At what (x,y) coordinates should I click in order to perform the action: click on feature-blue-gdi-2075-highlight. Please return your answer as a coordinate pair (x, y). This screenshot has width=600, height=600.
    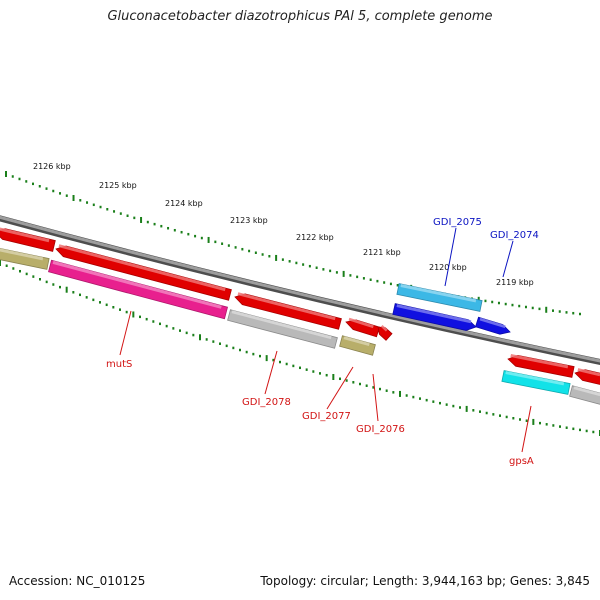
    Looking at the image, I should click on (434, 314).